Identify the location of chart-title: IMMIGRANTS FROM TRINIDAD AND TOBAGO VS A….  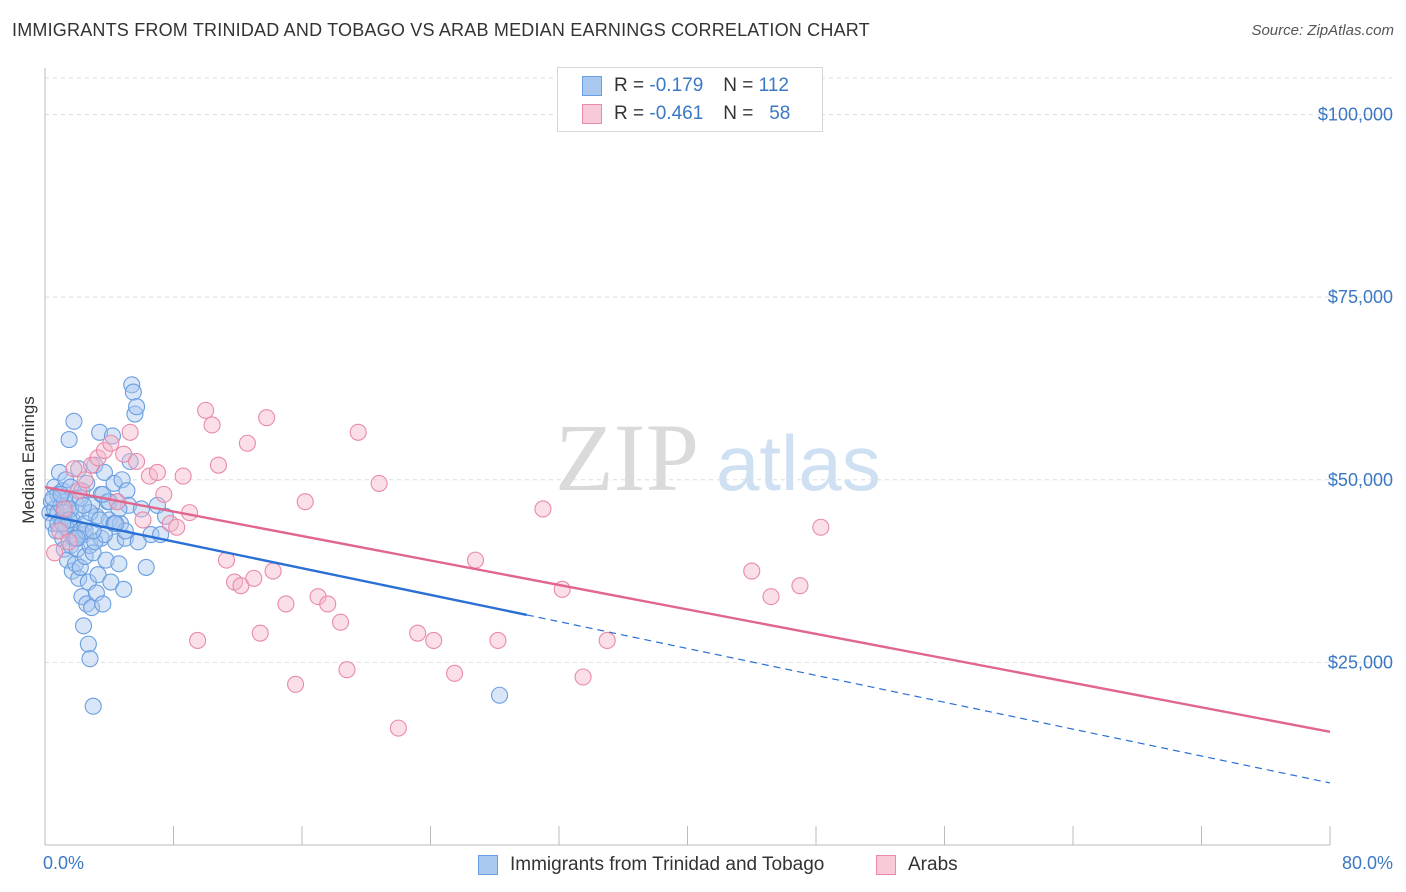
(441, 30).